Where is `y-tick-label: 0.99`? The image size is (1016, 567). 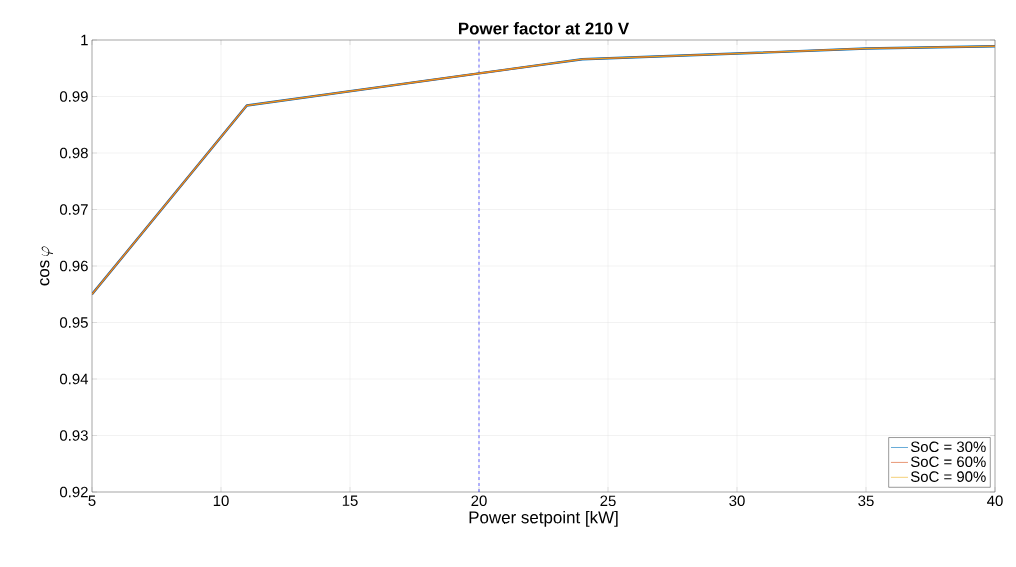
y-tick-label: 0.99 is located at coordinates (73, 96).